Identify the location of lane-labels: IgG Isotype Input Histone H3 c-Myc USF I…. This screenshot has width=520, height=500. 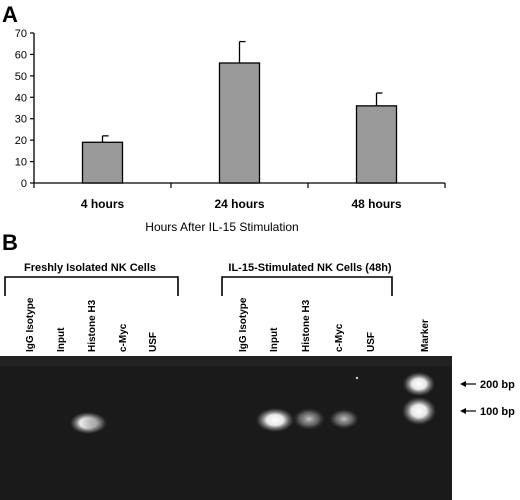
(228, 324).